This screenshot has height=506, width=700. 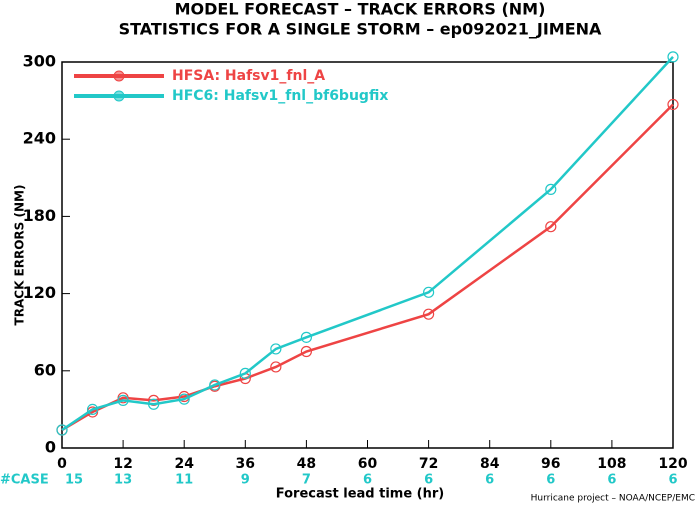 What do you see at coordinates (20, 255) in the screenshot?
I see `y-axis-label: TRACK ERRORS (NM)` at bounding box center [20, 255].